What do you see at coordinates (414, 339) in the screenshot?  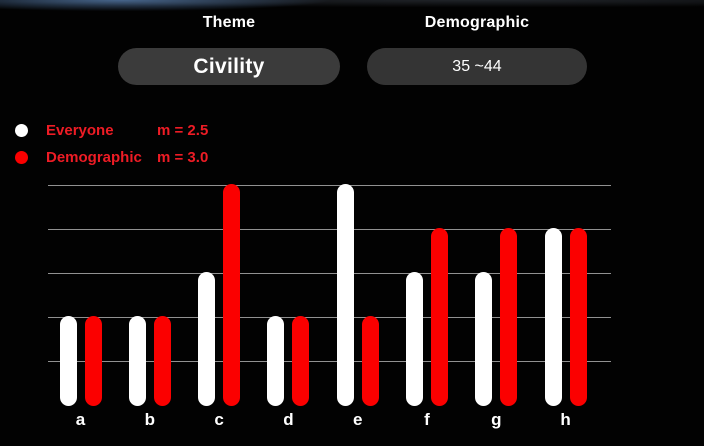 I see `bar-everyone-f` at bounding box center [414, 339].